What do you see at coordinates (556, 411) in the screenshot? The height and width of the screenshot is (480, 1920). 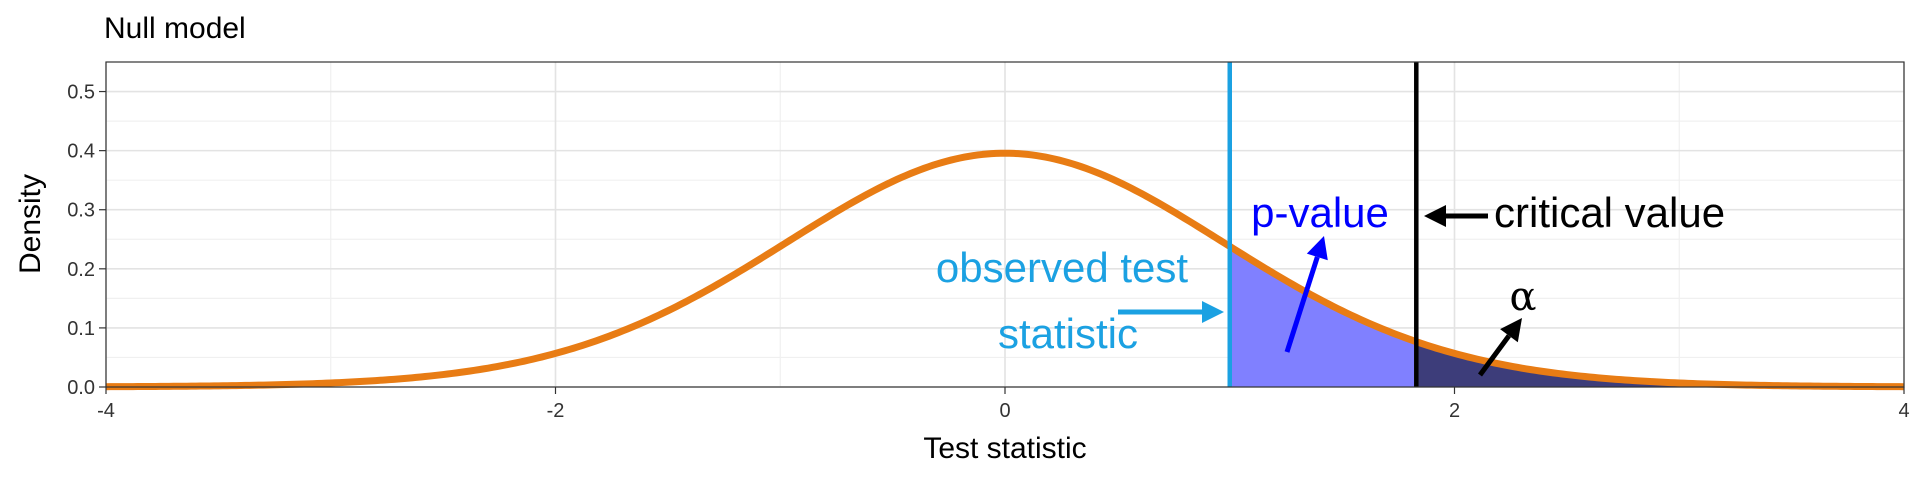 I see `x-tick-label: -2` at bounding box center [556, 411].